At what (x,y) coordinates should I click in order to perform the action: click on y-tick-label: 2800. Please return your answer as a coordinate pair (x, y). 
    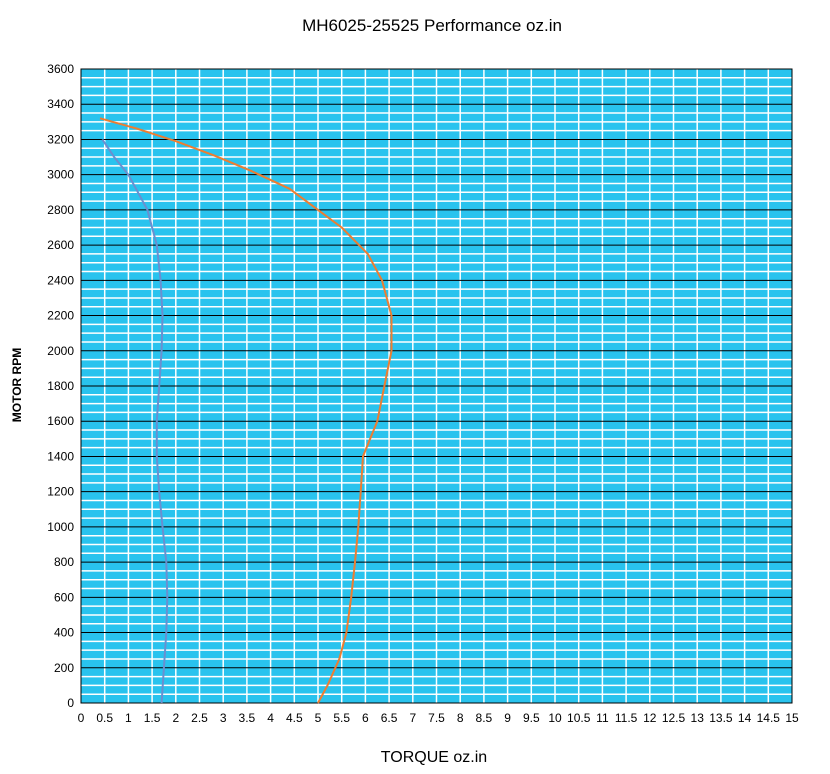
    Looking at the image, I should click on (60, 210).